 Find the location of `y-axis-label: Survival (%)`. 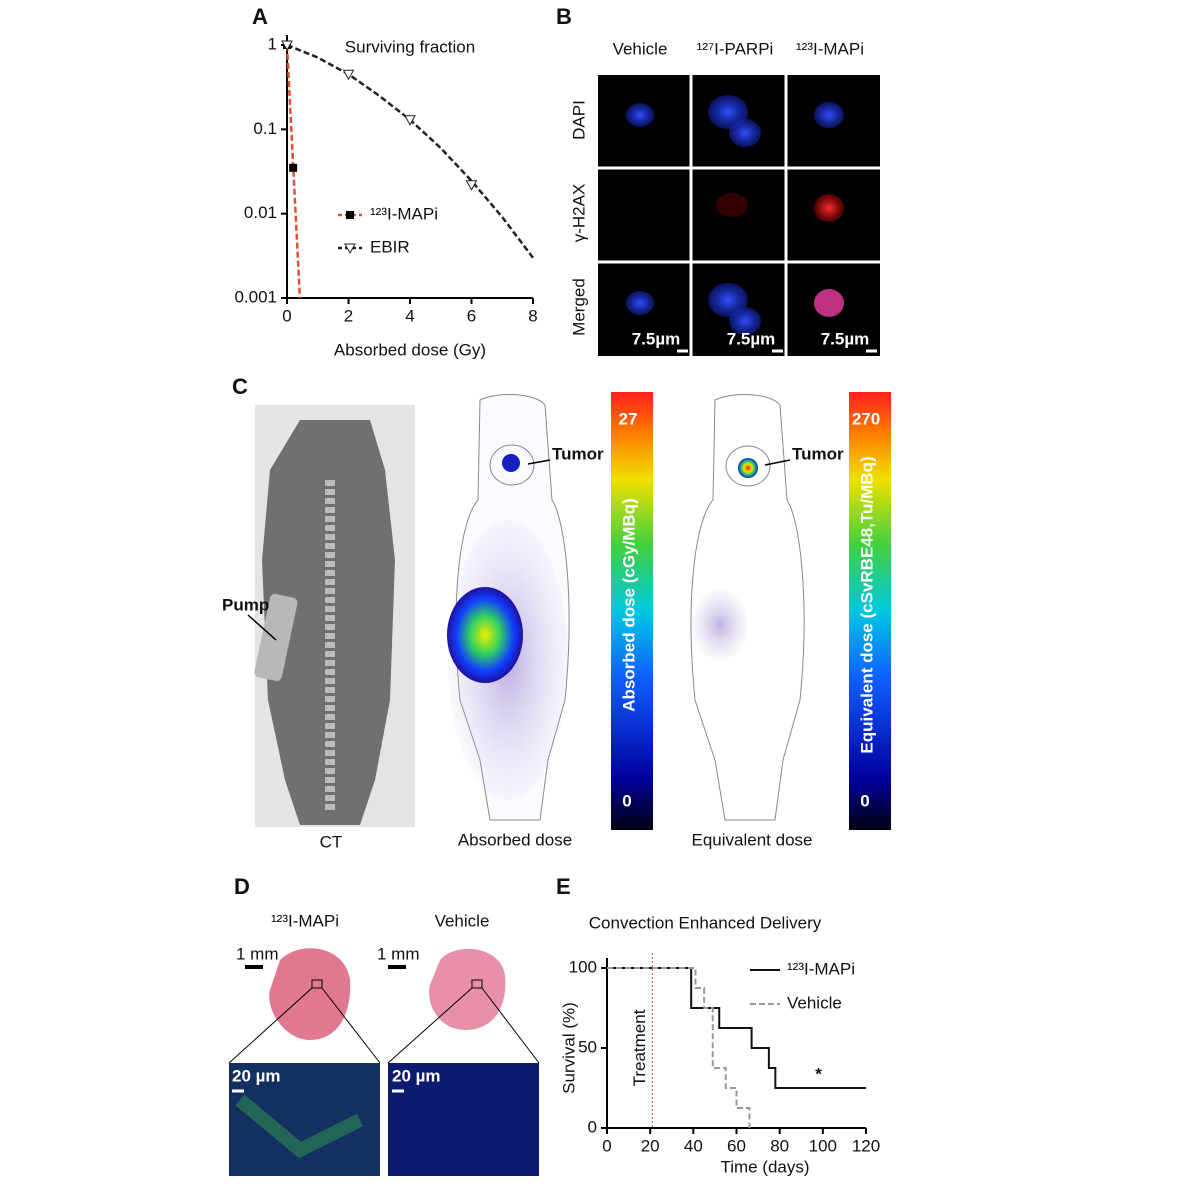

y-axis-label: Survival (%) is located at coordinates (568, 1048).